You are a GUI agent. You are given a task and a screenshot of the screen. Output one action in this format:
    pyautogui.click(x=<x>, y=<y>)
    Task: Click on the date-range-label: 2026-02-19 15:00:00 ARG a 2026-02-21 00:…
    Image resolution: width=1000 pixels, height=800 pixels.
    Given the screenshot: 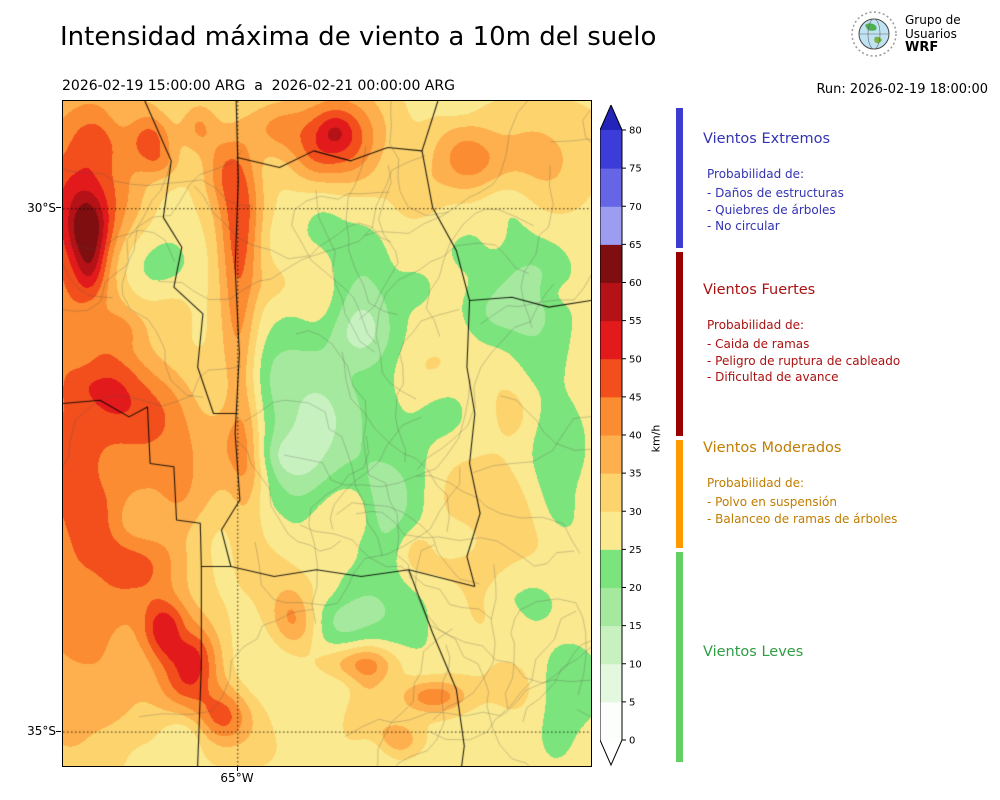 What is the action you would take?
    pyautogui.click(x=258, y=86)
    